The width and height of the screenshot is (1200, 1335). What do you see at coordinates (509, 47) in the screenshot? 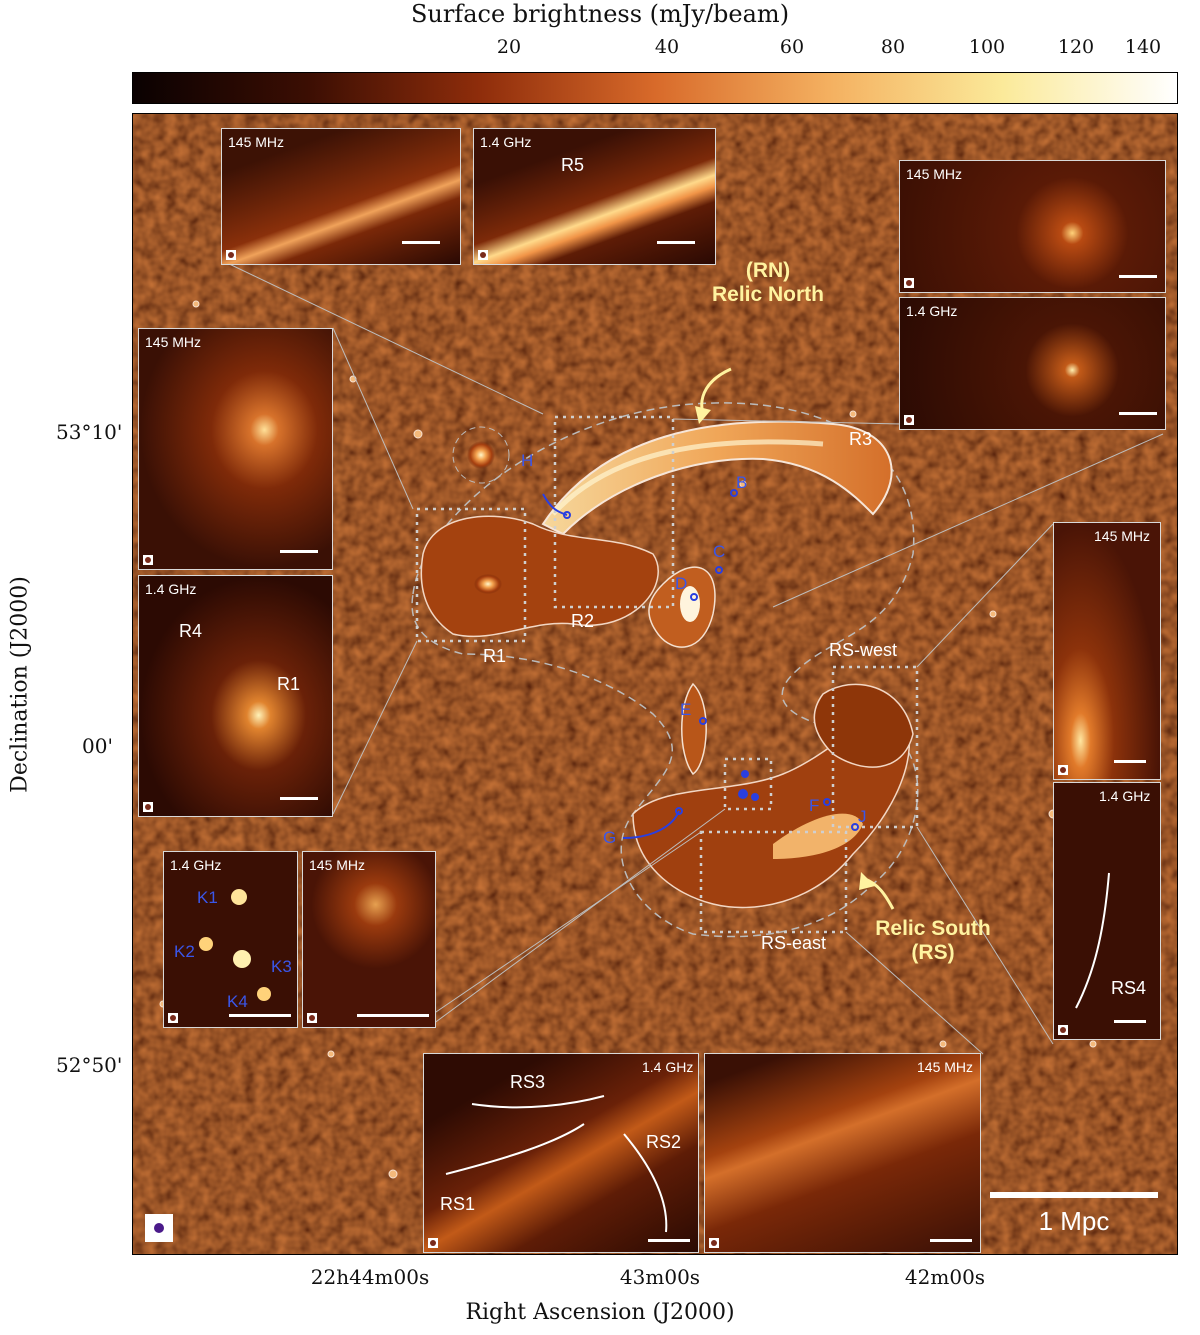
I see `colorbar-tick-label: 20` at bounding box center [509, 47].